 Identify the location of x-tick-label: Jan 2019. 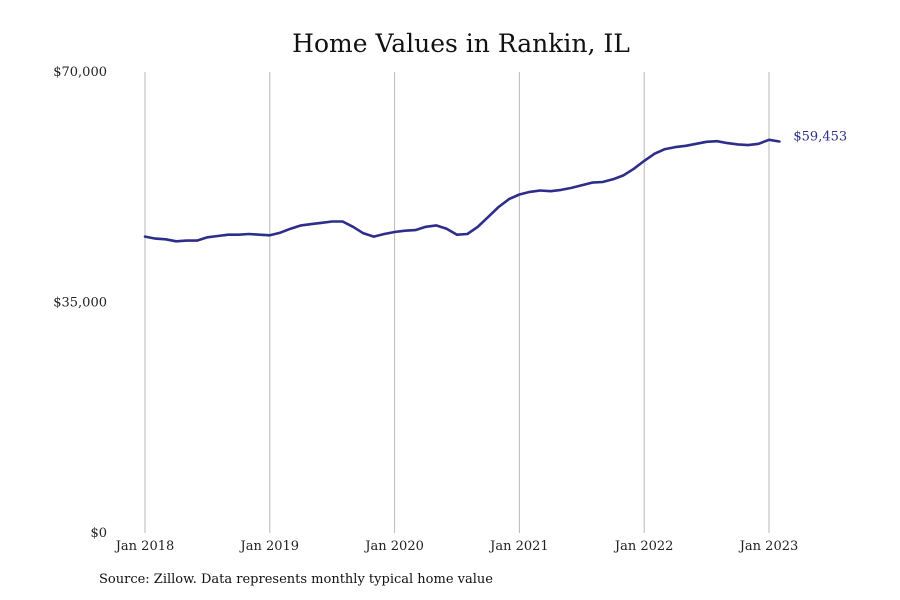
(269, 546).